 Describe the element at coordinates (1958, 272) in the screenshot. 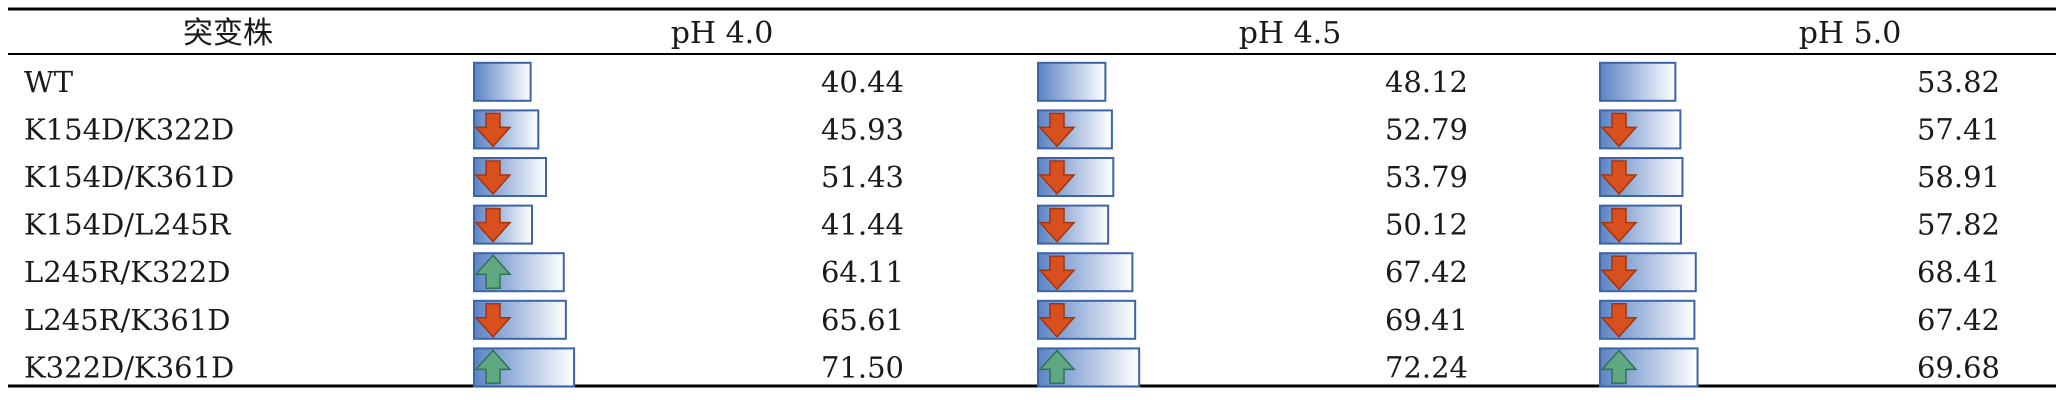

I see `cell-value: 68.41` at that location.